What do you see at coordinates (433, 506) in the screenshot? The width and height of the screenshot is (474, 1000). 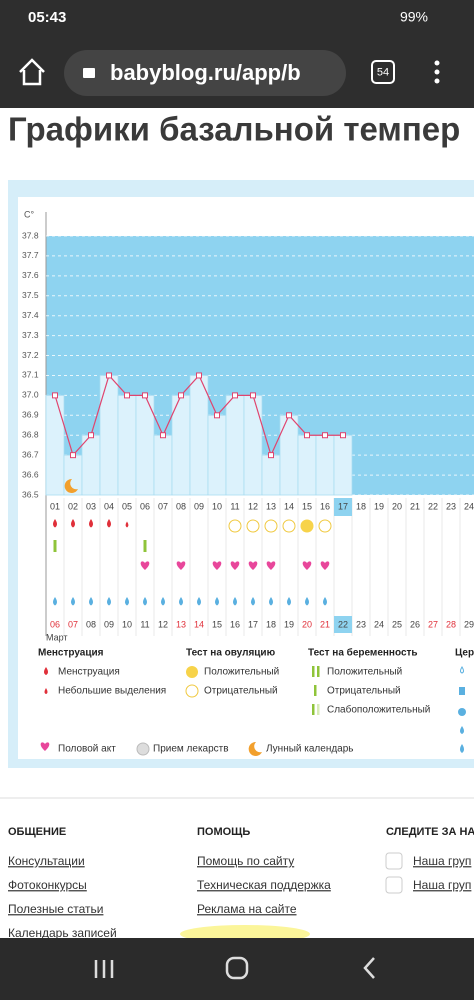 I see `x-tick-label: 22` at bounding box center [433, 506].